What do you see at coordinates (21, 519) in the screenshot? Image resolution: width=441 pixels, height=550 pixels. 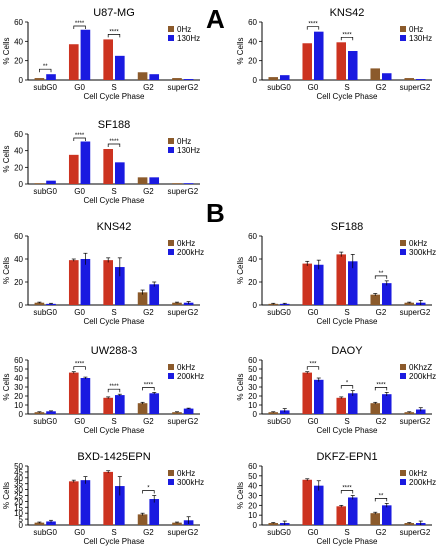 I see `y-tick-label: 5` at bounding box center [21, 519].